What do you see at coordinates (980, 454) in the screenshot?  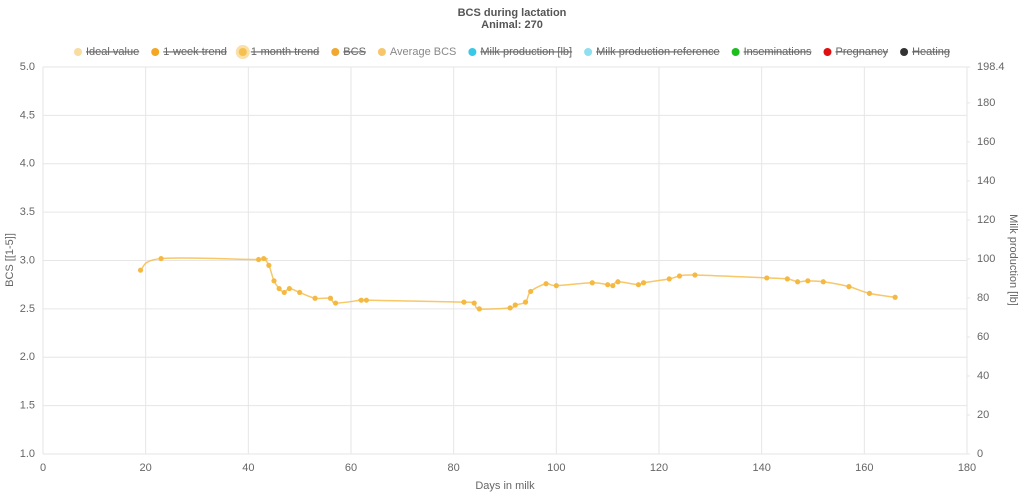 I see `y2-tick-label: 0` at bounding box center [980, 454].